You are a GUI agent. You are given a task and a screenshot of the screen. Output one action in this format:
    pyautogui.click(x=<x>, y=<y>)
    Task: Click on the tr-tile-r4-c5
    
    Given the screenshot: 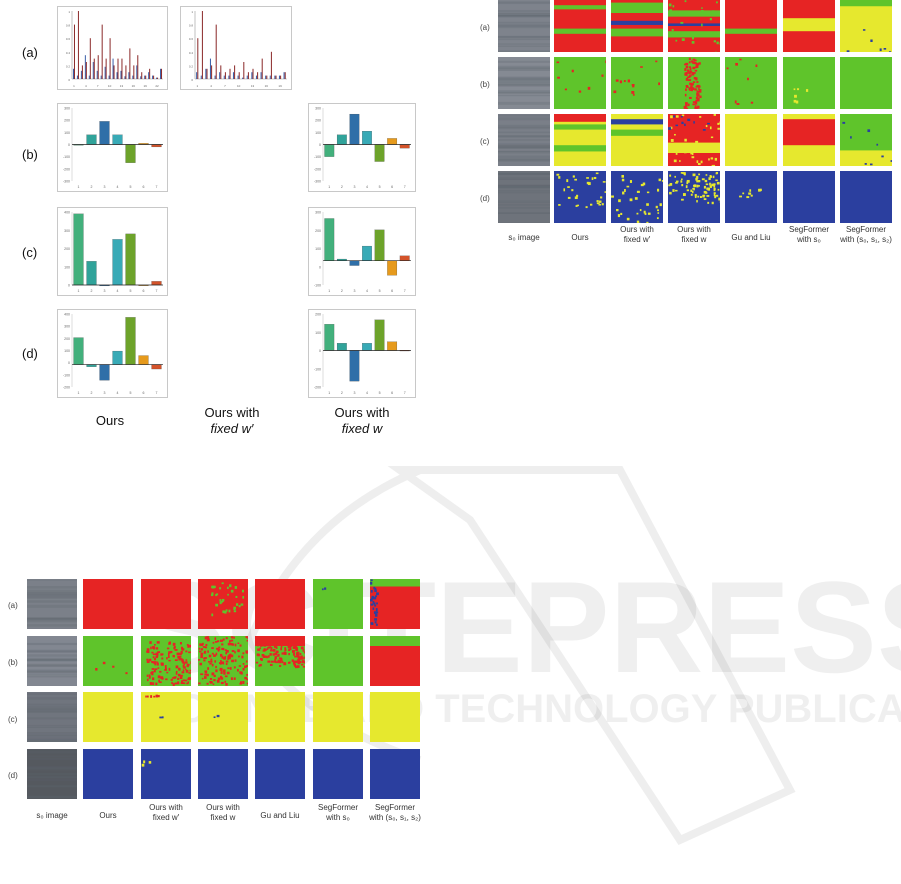 What is the action you would take?
    pyautogui.click(x=751, y=197)
    